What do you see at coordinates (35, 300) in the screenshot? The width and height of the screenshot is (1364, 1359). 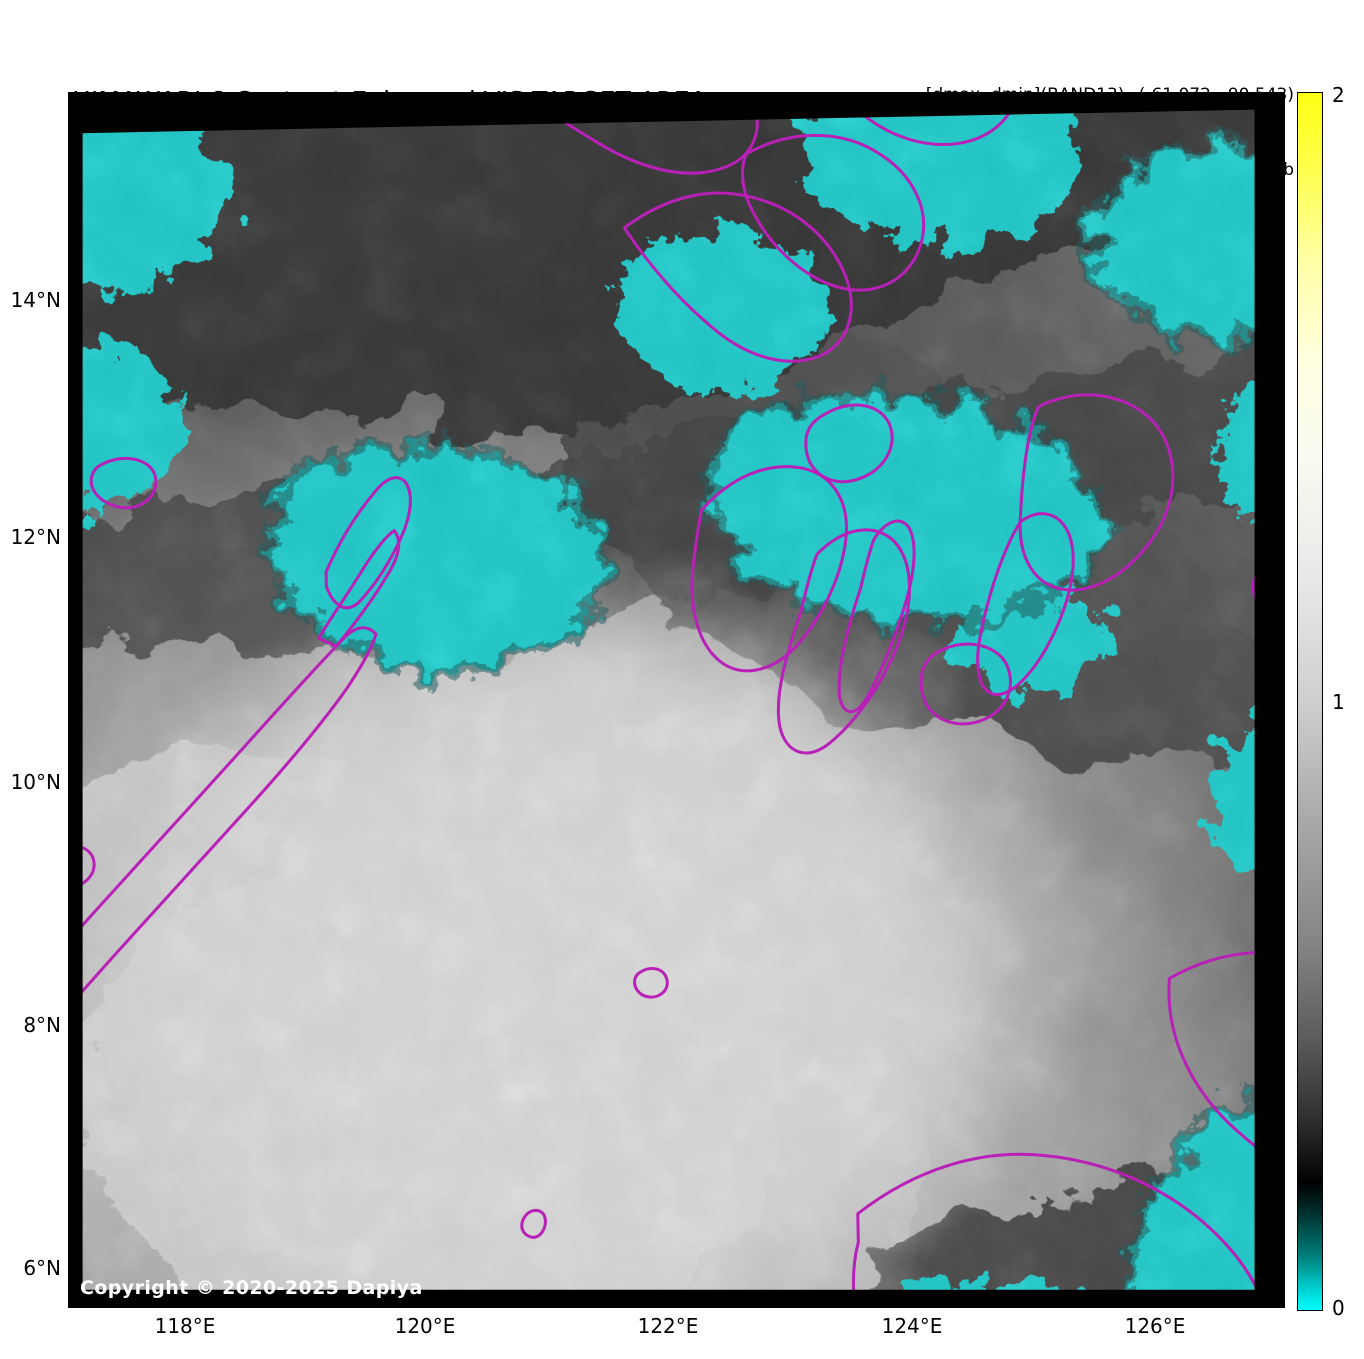 I see `y-tick-label-14n: 14°N` at bounding box center [35, 300].